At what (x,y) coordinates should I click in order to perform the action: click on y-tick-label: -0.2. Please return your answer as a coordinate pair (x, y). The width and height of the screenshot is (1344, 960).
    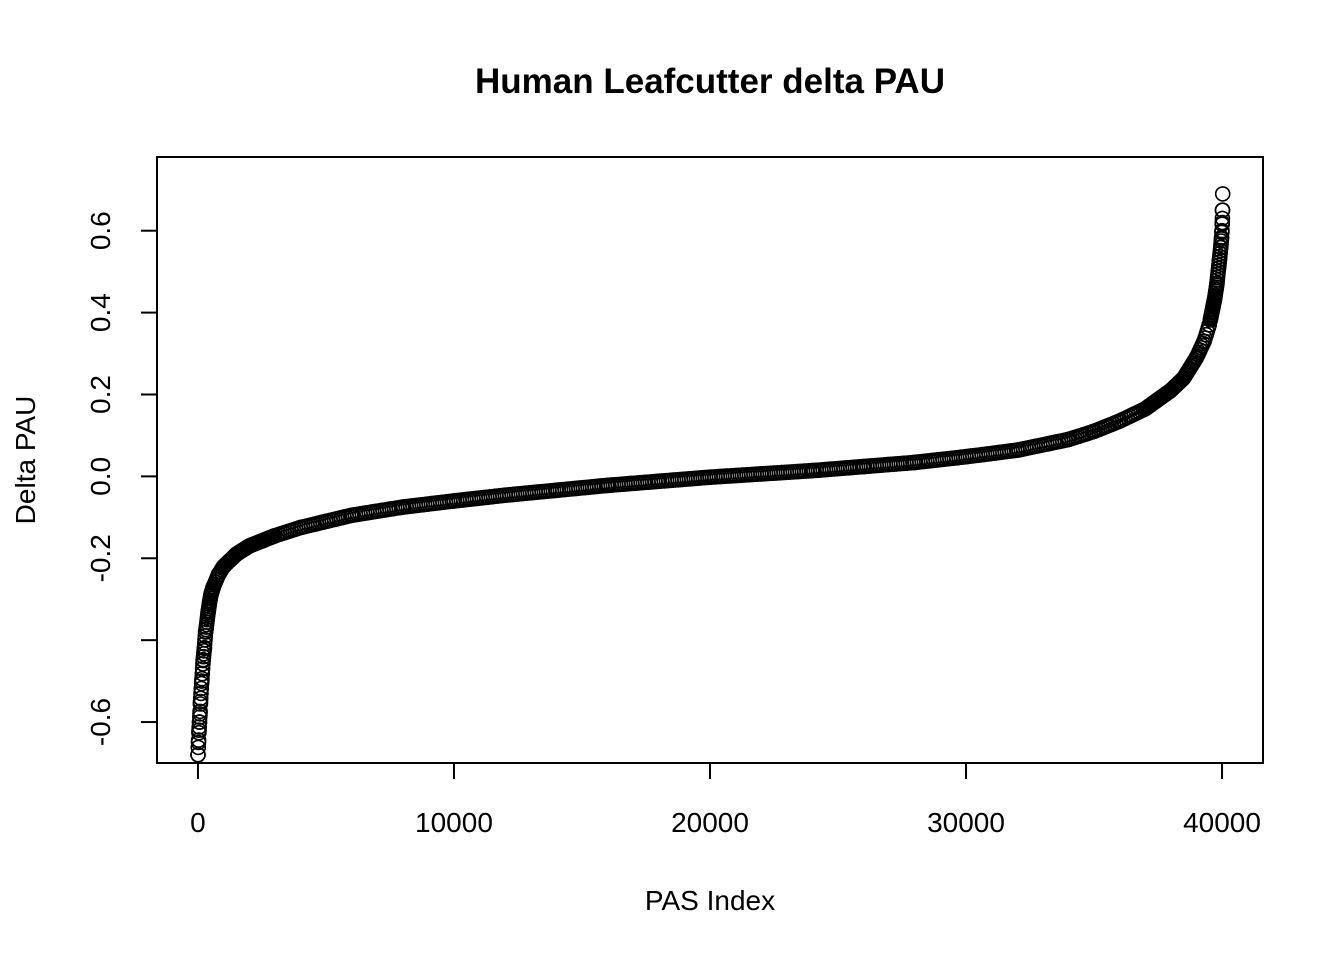
    Looking at the image, I should click on (100, 558).